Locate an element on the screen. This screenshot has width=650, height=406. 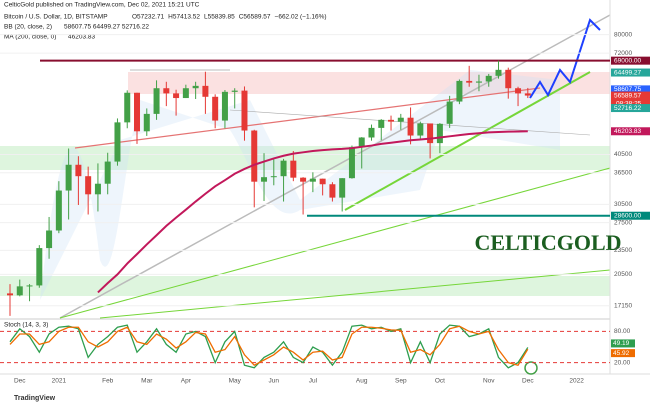
ma-legend: MA (200, close, 0) is located at coordinates (30, 37).